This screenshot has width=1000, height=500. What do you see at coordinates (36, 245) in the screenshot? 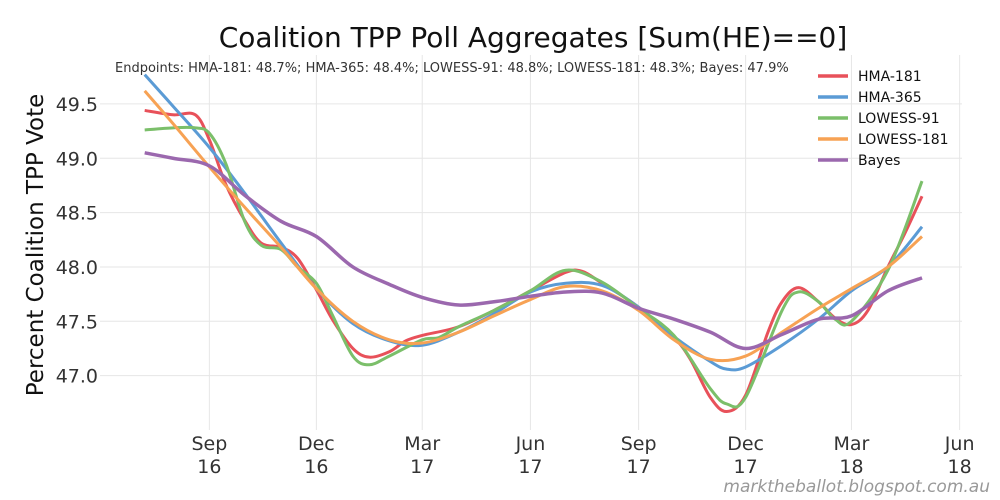
I see `y-axis-label: Percent Coalition TPP Vote` at bounding box center [36, 245].